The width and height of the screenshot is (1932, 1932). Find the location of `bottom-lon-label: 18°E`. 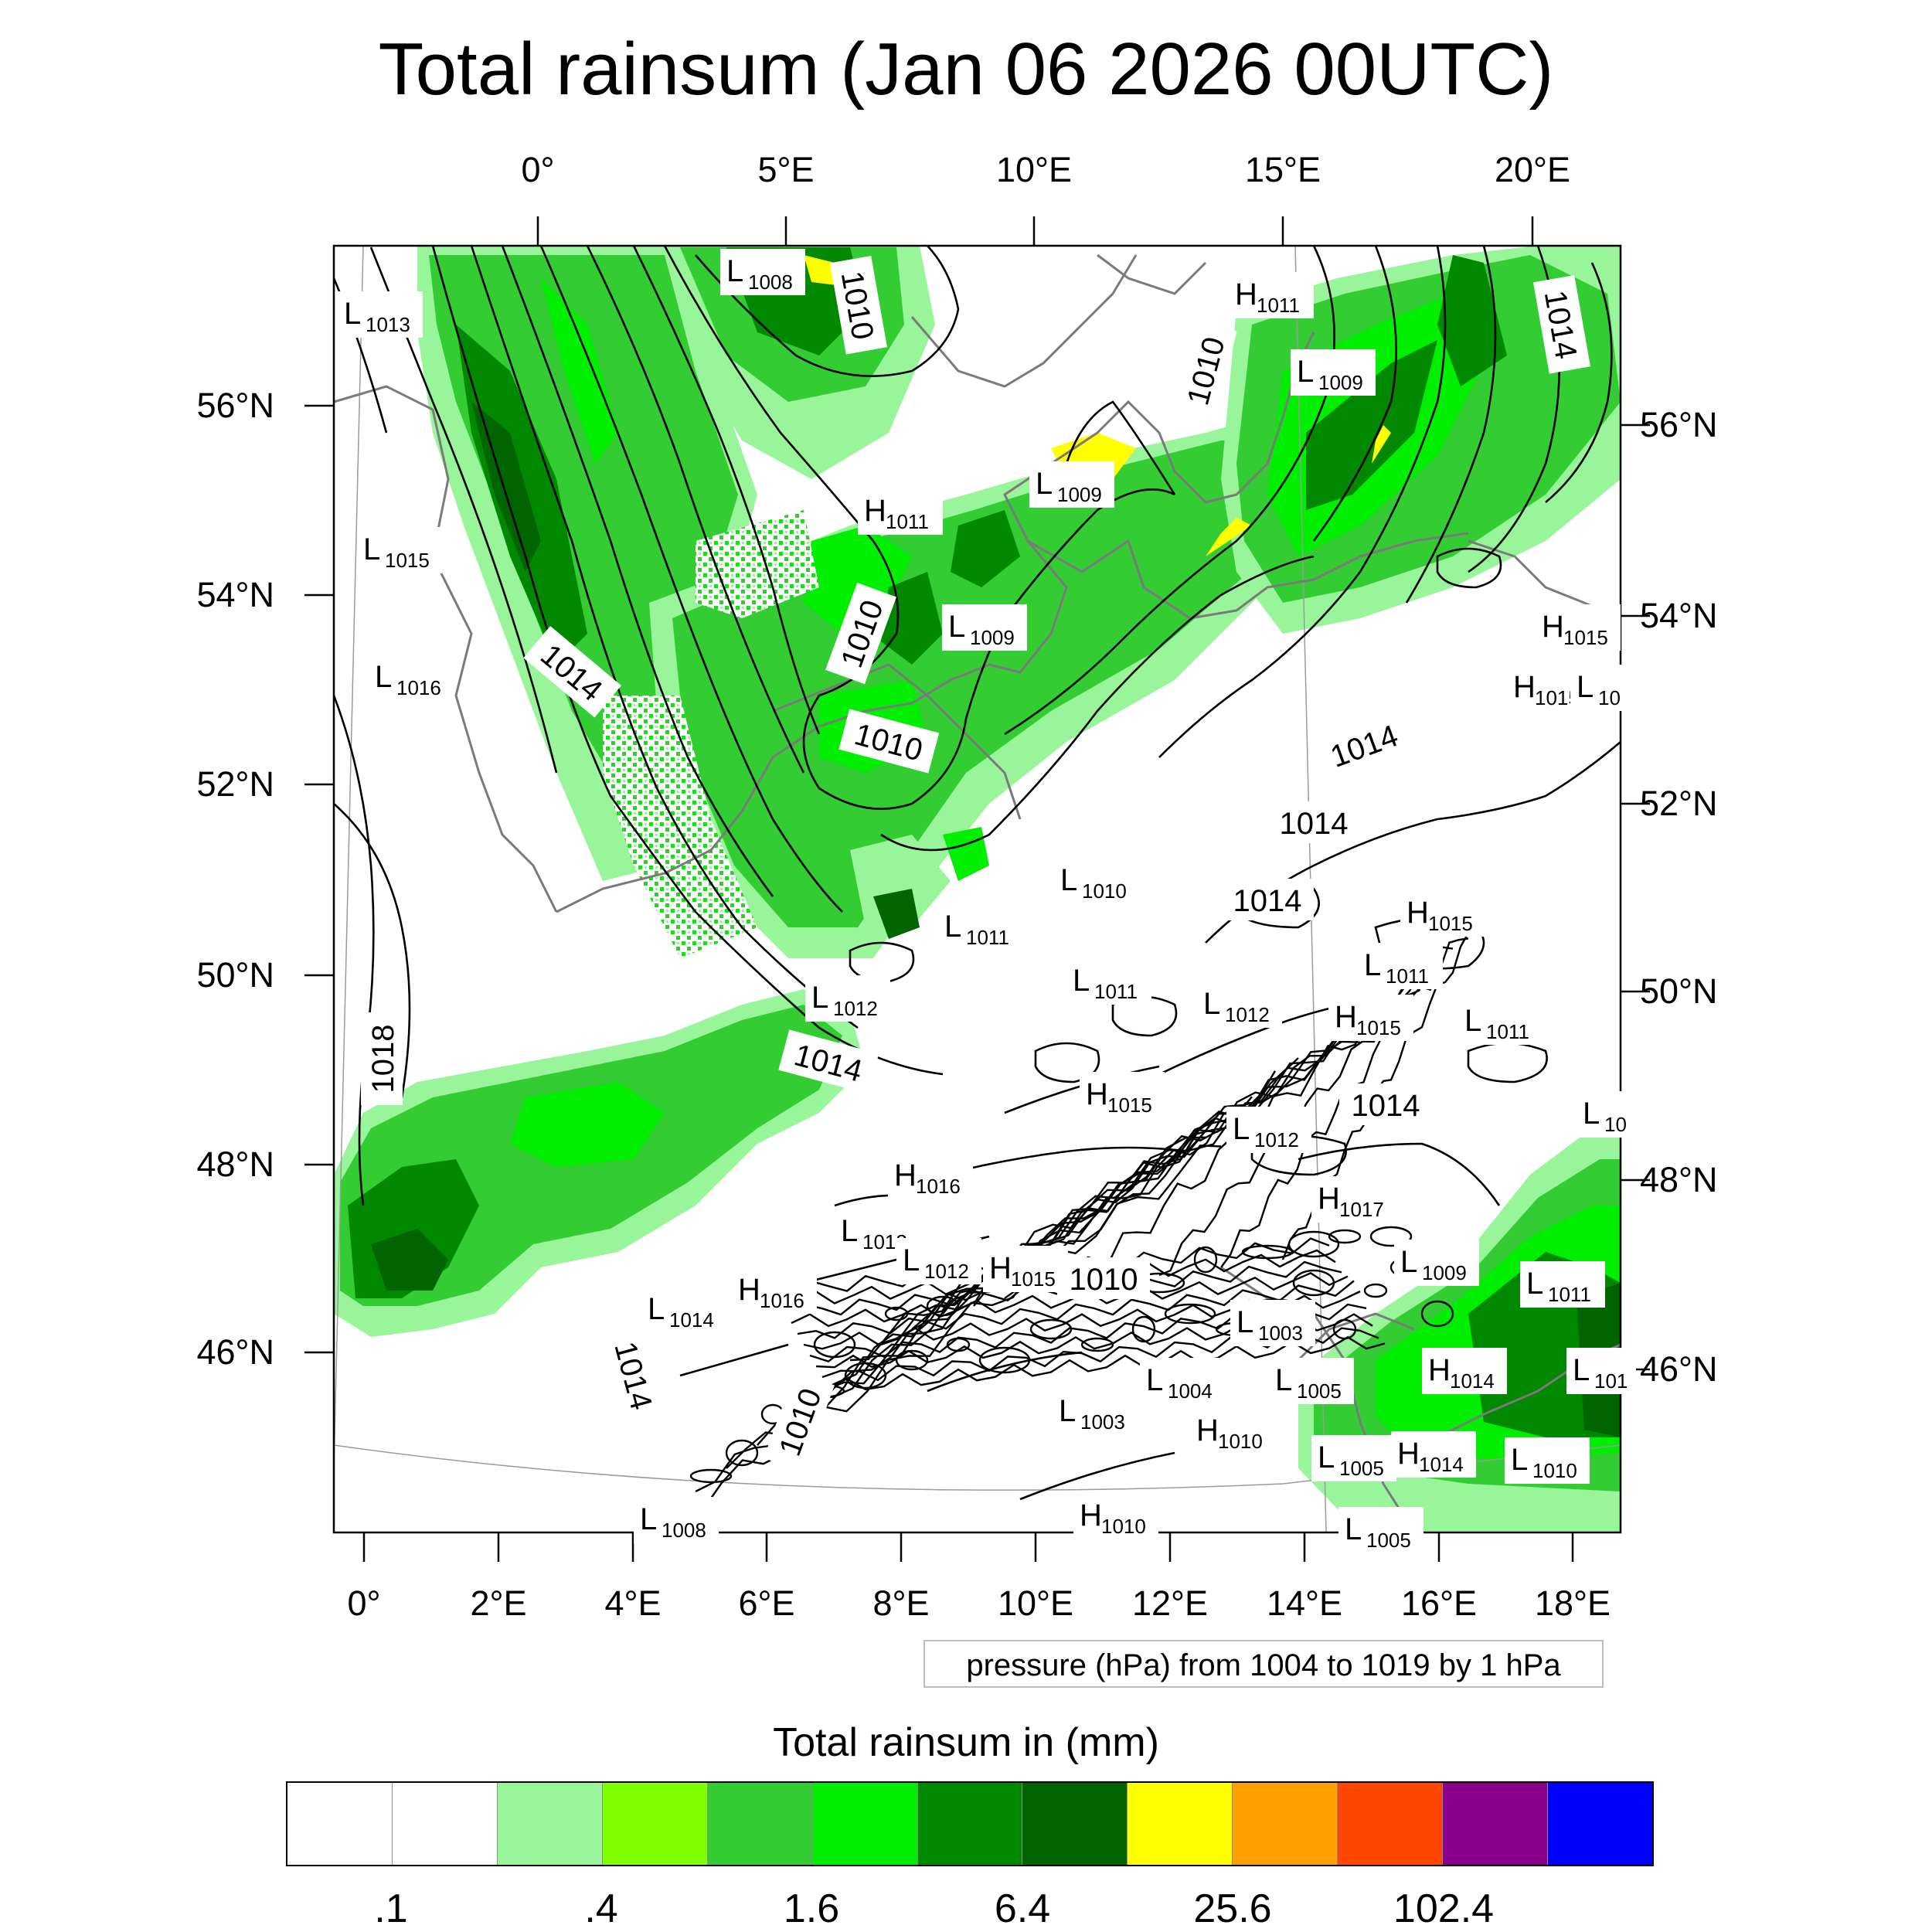

bottom-lon-label: 18°E is located at coordinates (1573, 1603).